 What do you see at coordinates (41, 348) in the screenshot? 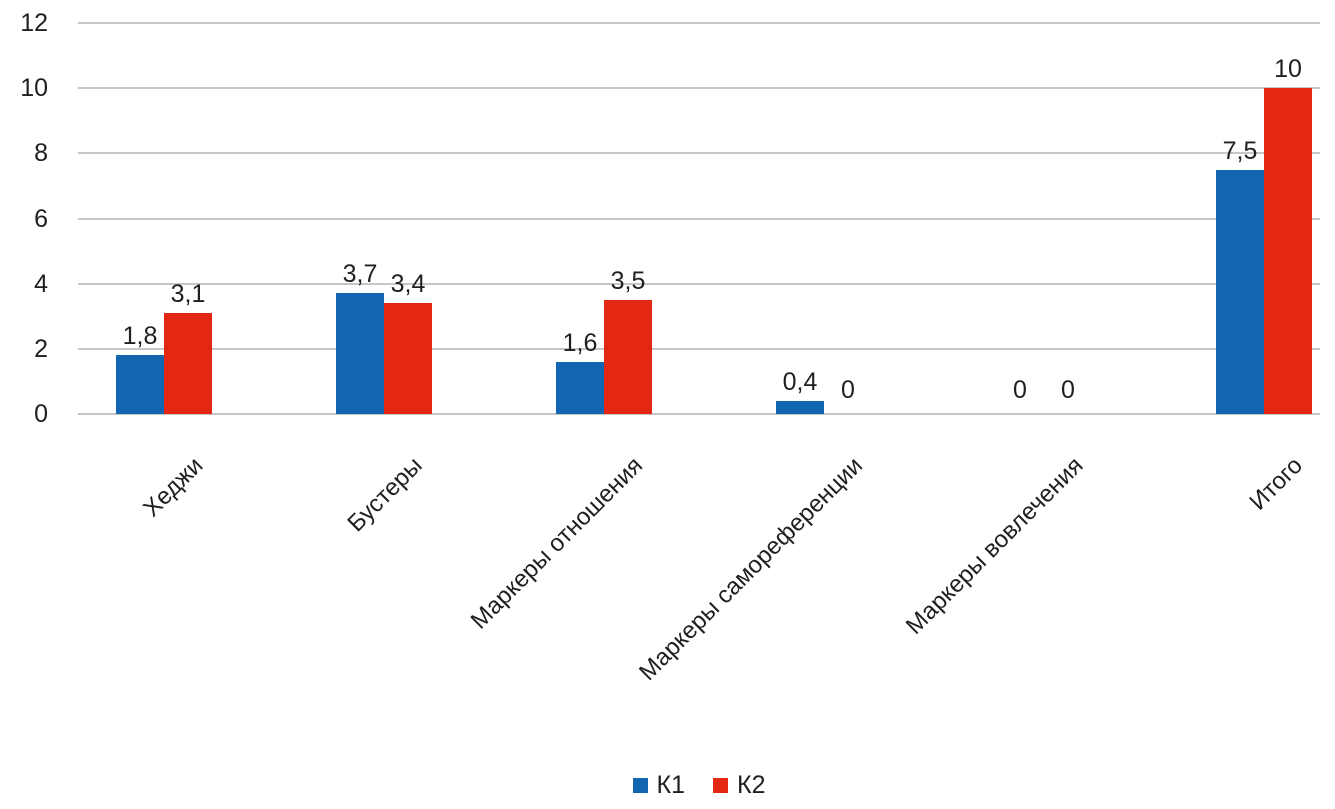
I see `y-tick-label-2: 2` at bounding box center [41, 348].